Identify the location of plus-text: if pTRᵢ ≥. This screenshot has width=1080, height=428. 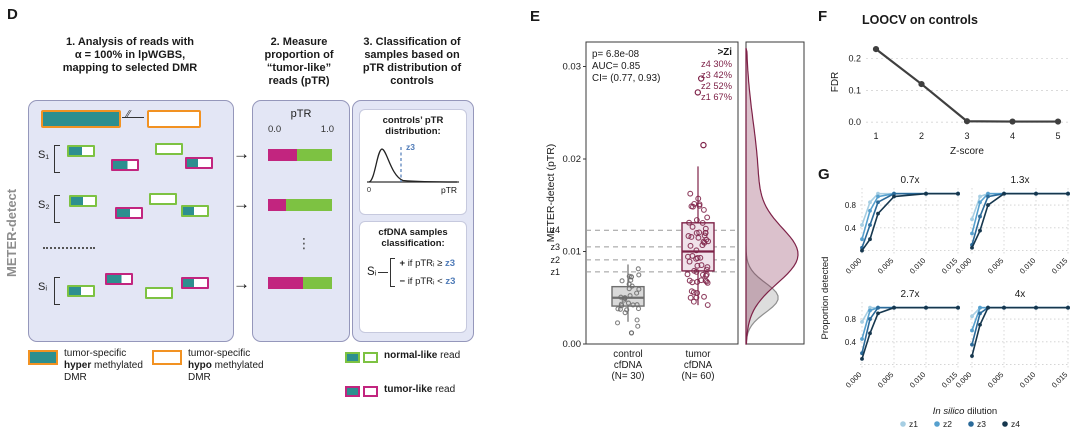
(426, 263).